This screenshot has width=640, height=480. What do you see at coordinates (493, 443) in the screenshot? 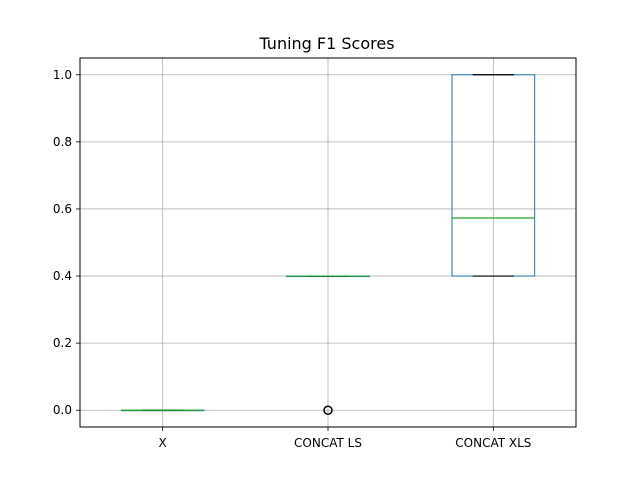
I see `x-tick-label: CONCAT XLS` at bounding box center [493, 443].